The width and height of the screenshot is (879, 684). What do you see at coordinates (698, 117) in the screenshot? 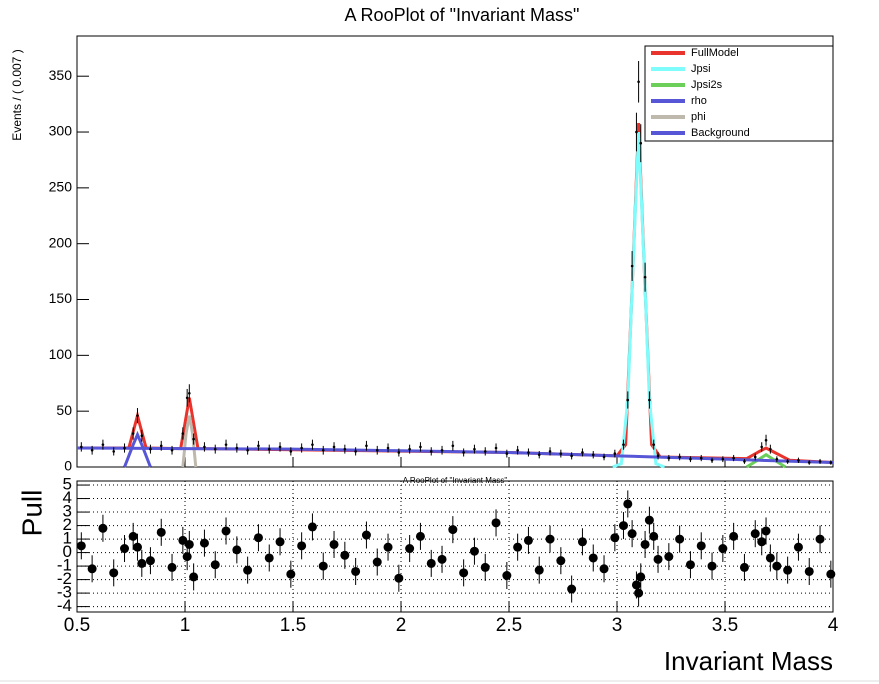
I see `legend-label: phi` at bounding box center [698, 117].